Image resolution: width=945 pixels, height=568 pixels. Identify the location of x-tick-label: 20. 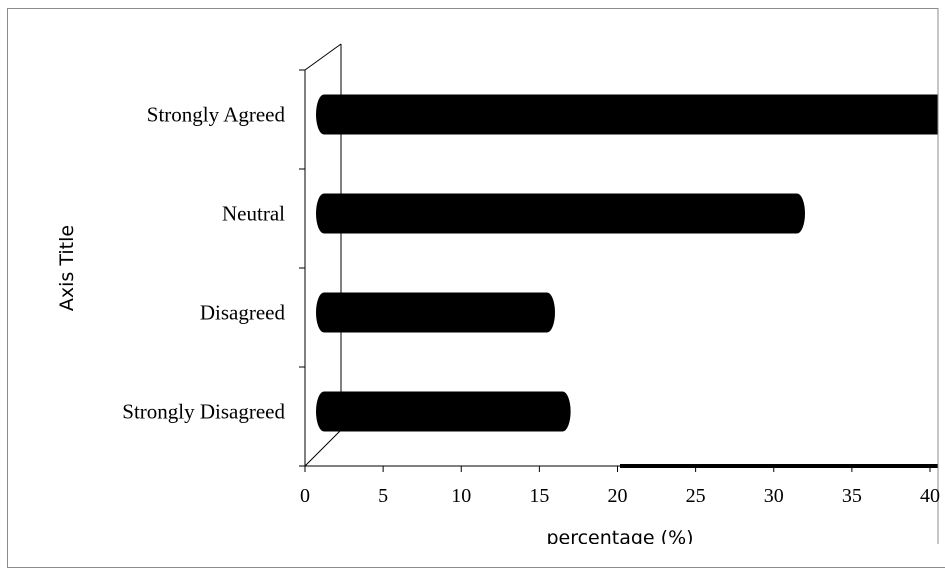
(618, 496).